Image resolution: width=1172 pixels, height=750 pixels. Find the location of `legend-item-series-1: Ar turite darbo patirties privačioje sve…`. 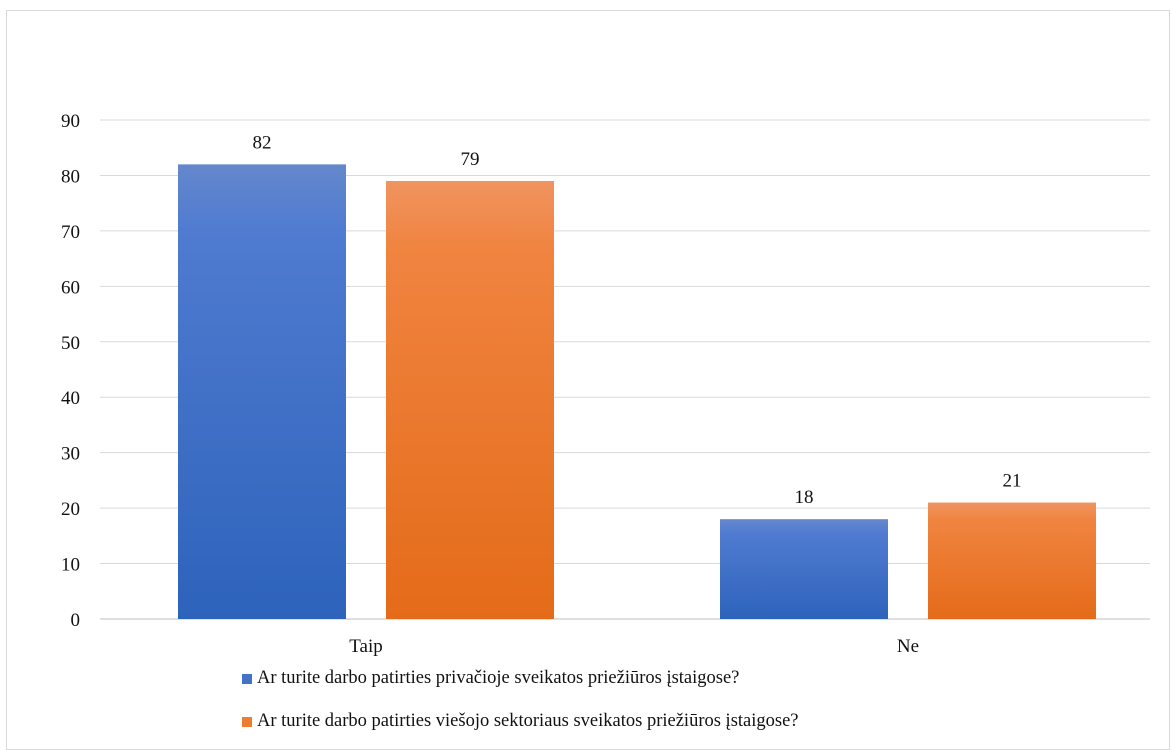

legend-item-series-1: Ar turite darbo patirties privačioje sve… is located at coordinates (490, 678).